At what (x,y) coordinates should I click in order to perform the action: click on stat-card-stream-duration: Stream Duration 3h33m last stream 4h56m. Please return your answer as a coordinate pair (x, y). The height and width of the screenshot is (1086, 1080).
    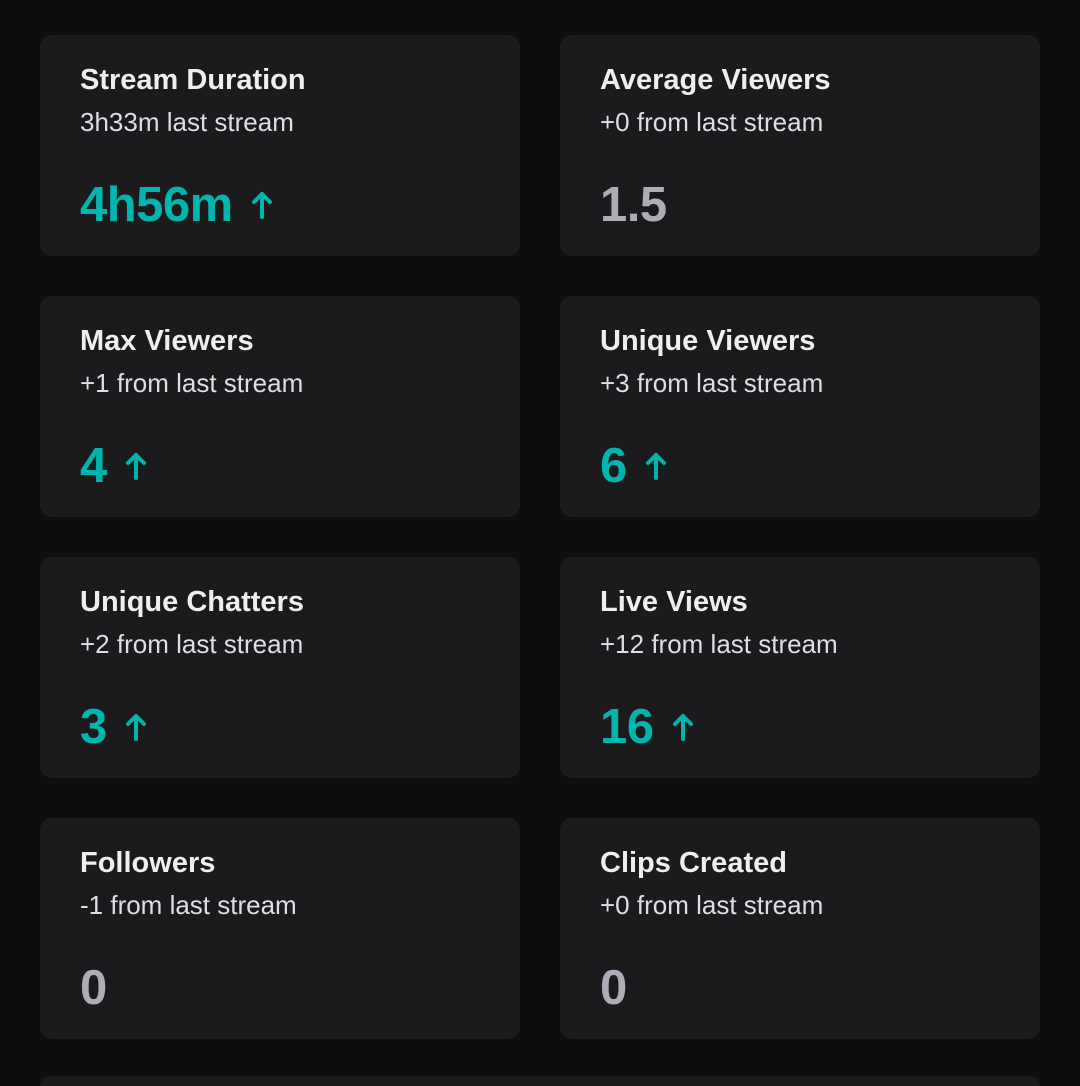
    Looking at the image, I should click on (280, 145).